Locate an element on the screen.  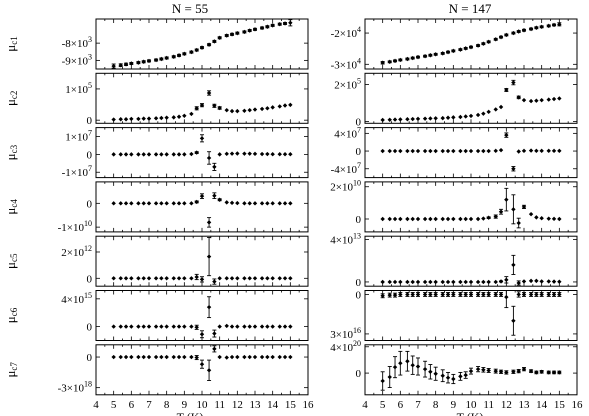
column-title: N = 147 is located at coordinates (470, 8).